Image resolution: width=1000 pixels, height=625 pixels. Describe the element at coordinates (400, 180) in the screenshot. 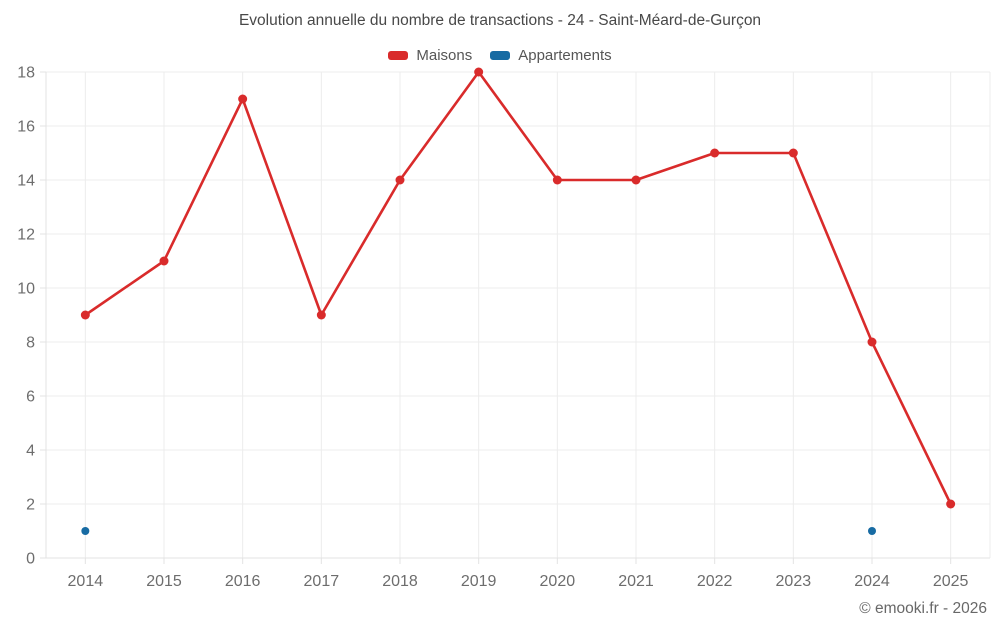

I see `maisons-point-2018` at that location.